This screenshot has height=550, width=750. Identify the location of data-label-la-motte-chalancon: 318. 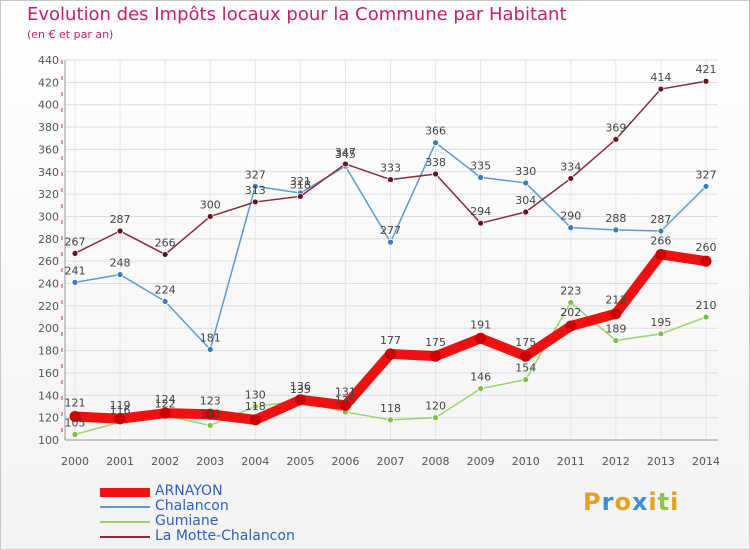
(300, 184).